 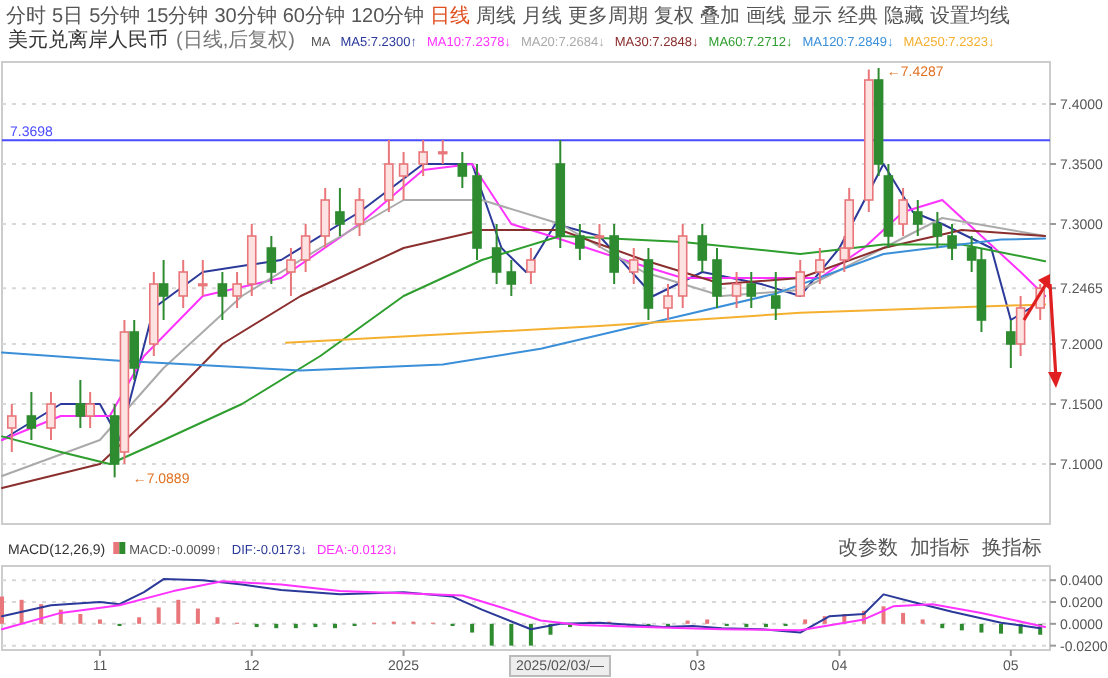 What do you see at coordinates (720, 16) in the screenshot?
I see `text: 叠加` at bounding box center [720, 16].